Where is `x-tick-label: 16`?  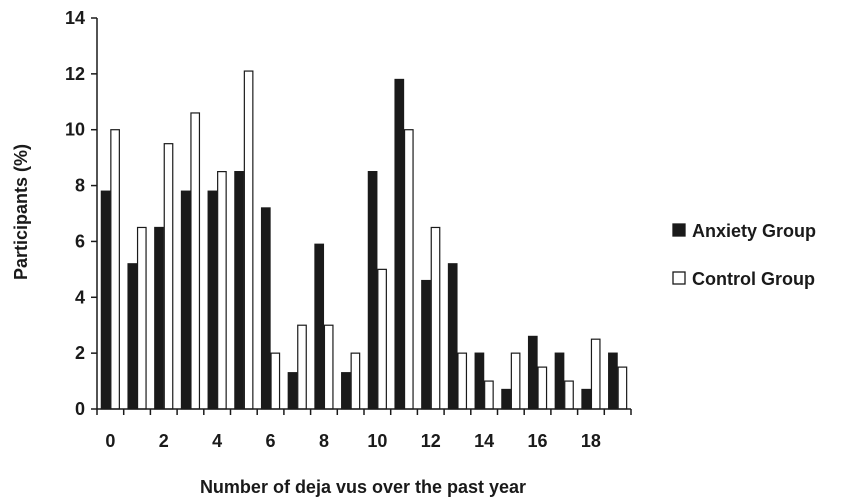 x-tick-label: 16 is located at coordinates (538, 441).